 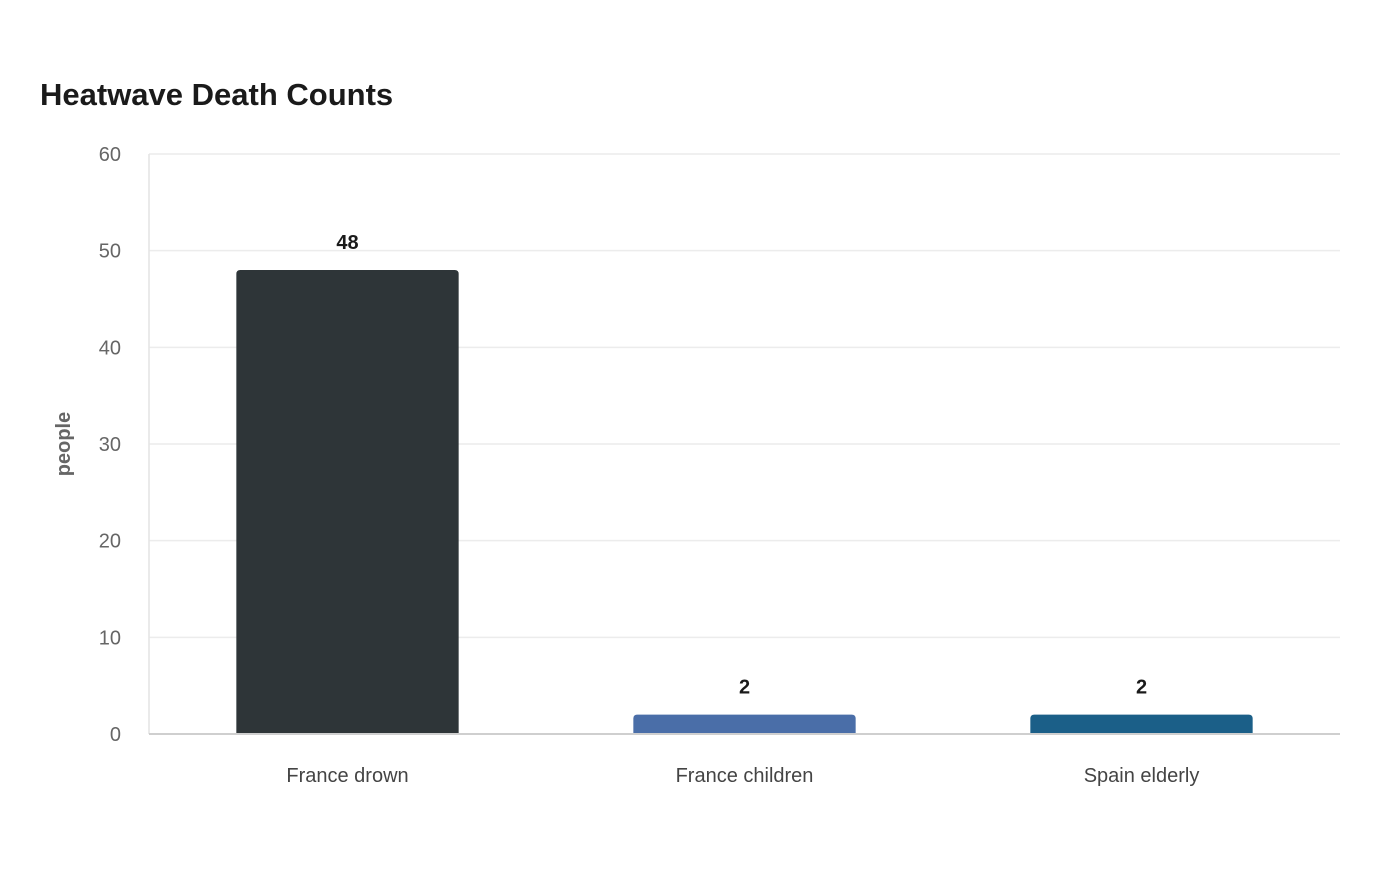 What do you see at coordinates (744, 724) in the screenshot?
I see `bar-france-children` at bounding box center [744, 724].